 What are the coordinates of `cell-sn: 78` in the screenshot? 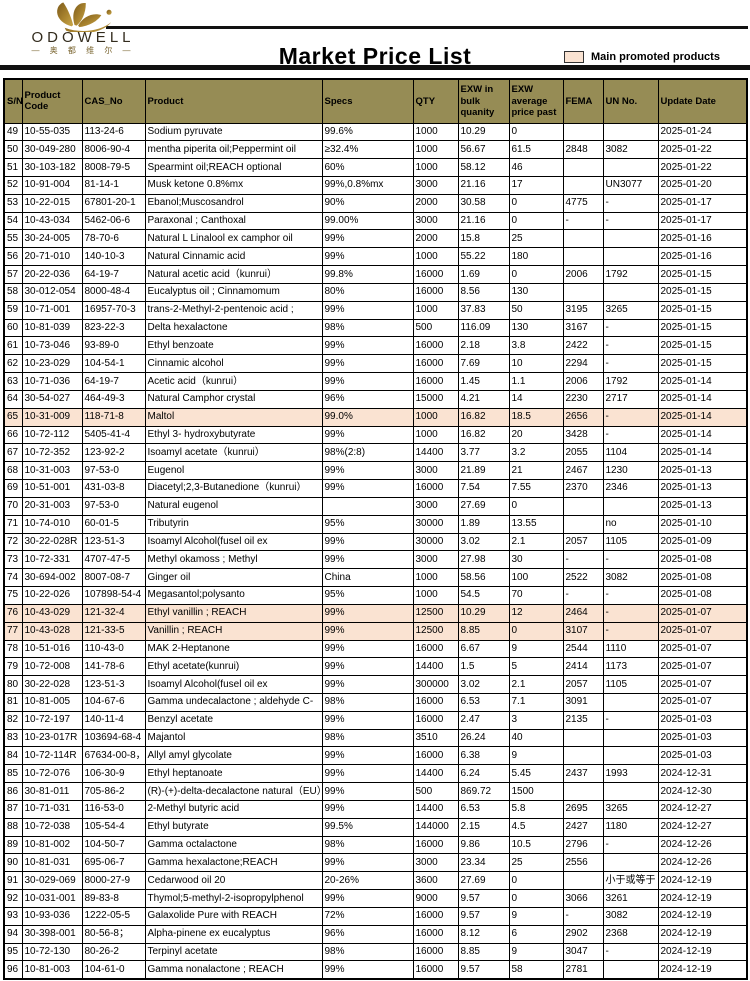 It's located at (13, 649).